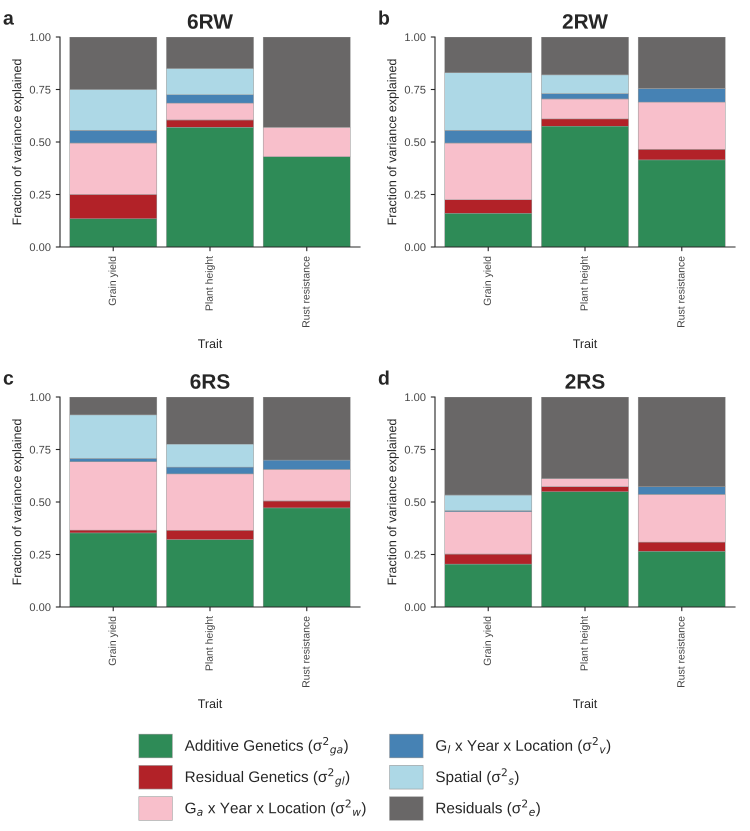 The width and height of the screenshot is (750, 831). Describe the element at coordinates (477, 777) in the screenshot. I see `legend-label: Spatial (σ$^{2}$$_{s}$)` at that location.